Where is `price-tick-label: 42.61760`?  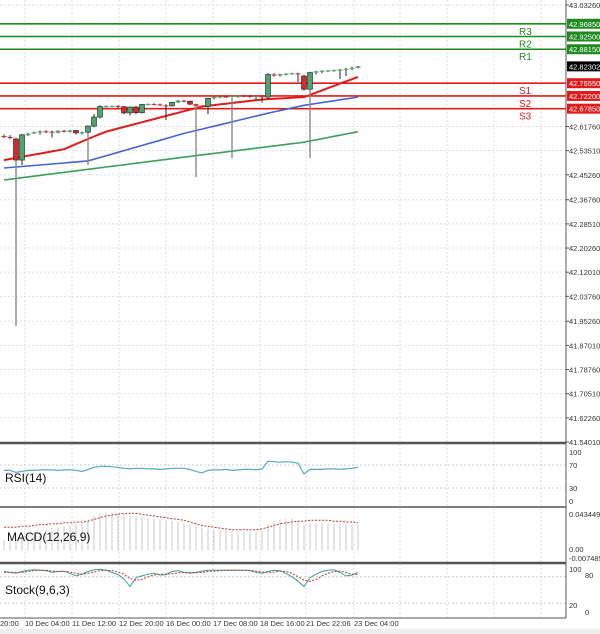 price-tick-label: 42.61760 is located at coordinates (584, 127).